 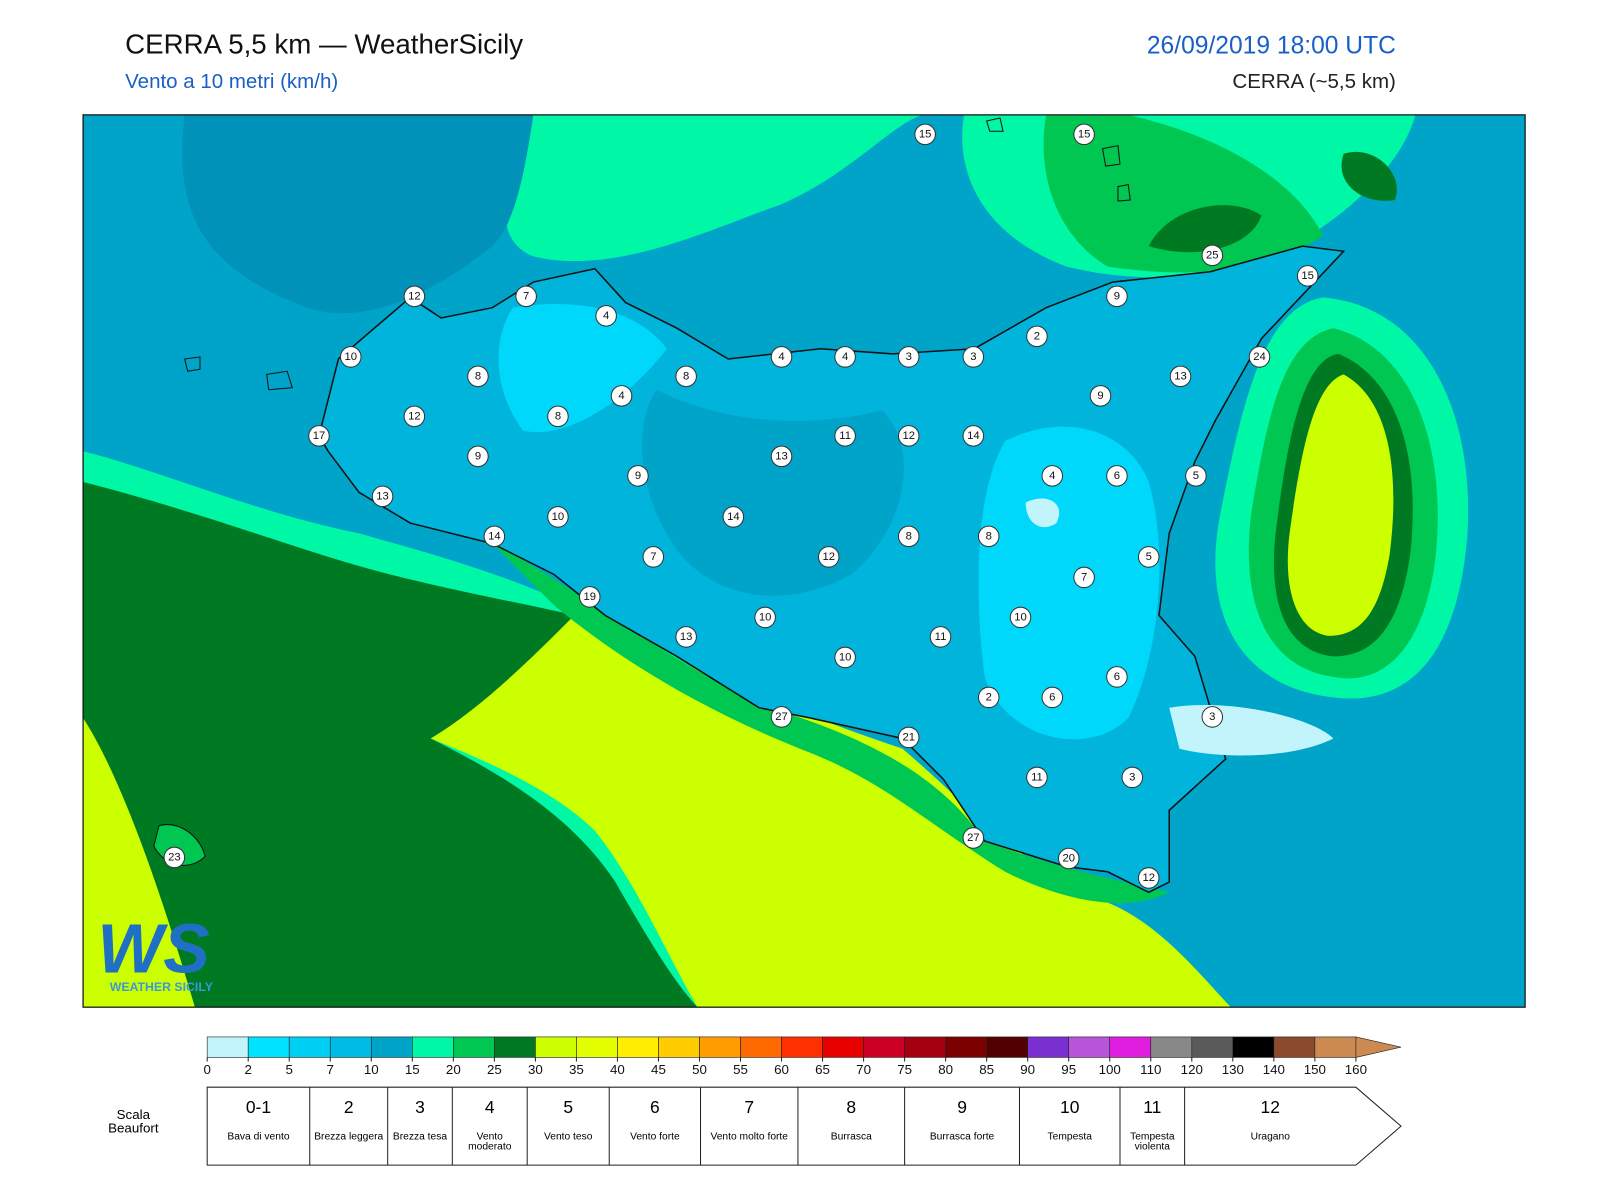 What do you see at coordinates (1378, 1047) in the screenshot?
I see `colorbar-arrow` at bounding box center [1378, 1047].